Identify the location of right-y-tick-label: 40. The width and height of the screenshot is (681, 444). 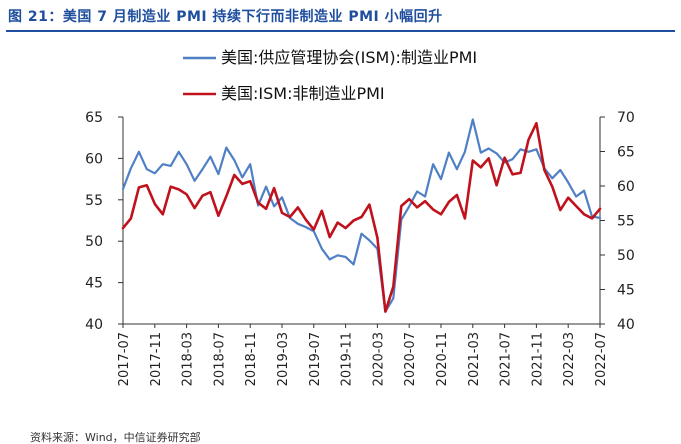
(626, 325).